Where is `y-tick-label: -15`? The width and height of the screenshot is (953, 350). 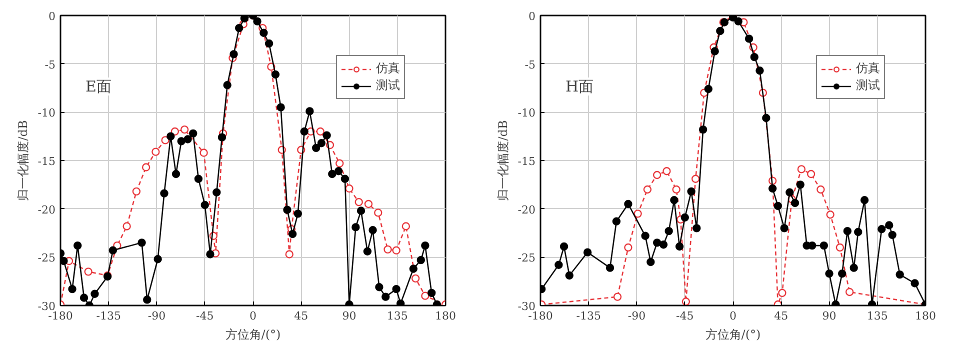
y-tick-label: -15 is located at coordinates (527, 161).